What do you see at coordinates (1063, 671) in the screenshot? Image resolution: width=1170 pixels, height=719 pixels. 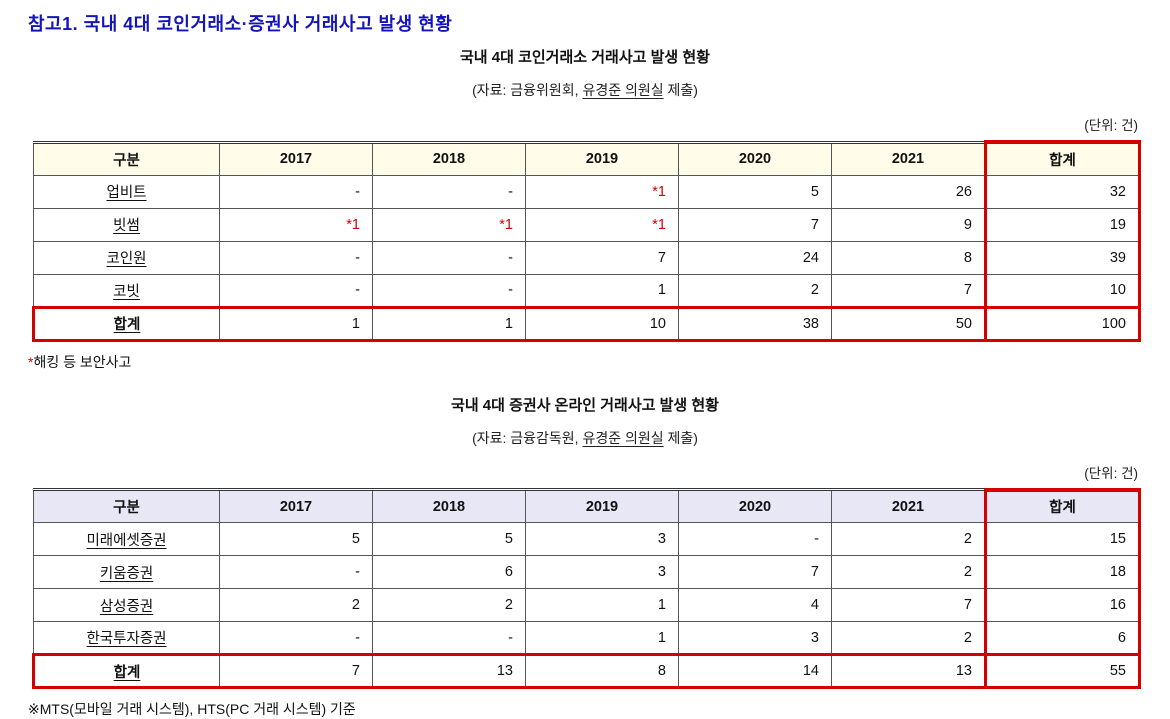 I see `grand-total-cell: 55` at bounding box center [1063, 671].